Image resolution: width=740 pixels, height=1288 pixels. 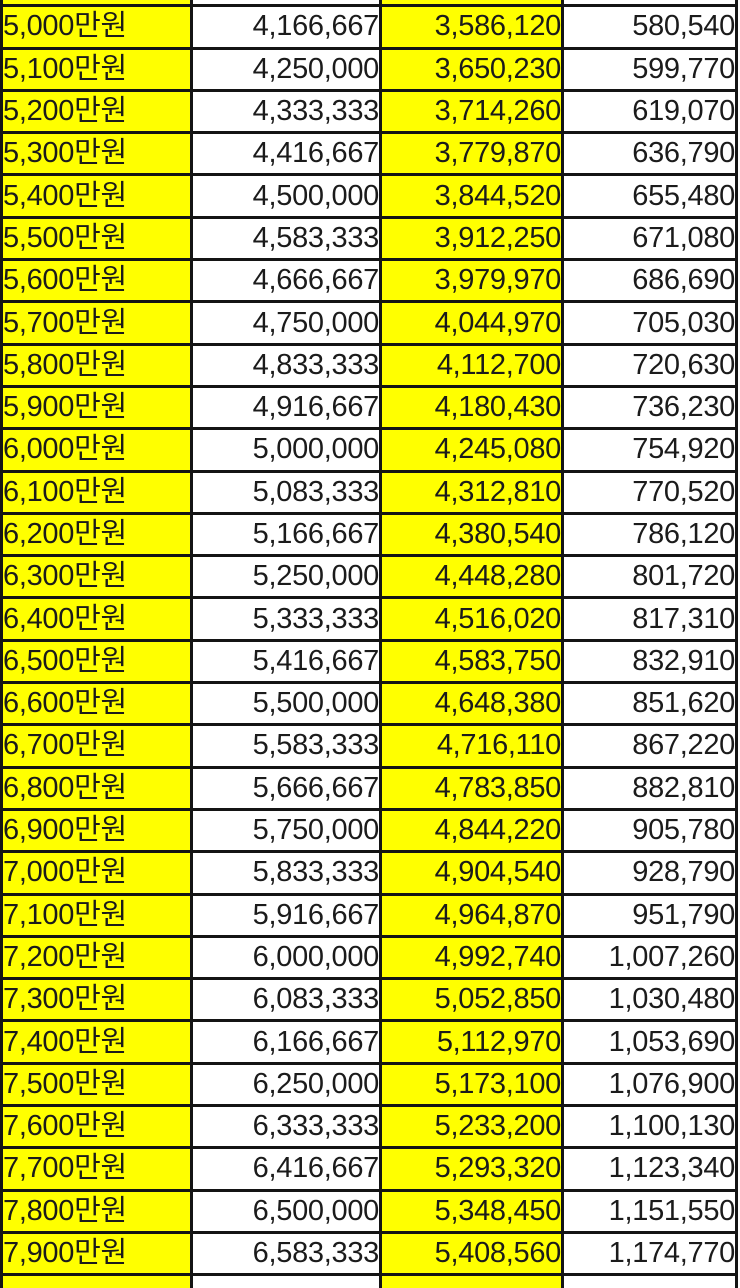 I want to click on value-cell-col3: 4,583,750, so click(x=471, y=661).